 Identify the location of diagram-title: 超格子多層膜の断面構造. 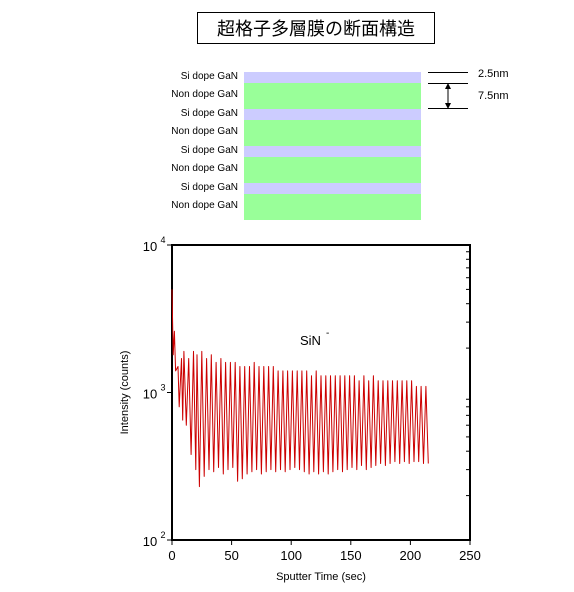
(316, 28).